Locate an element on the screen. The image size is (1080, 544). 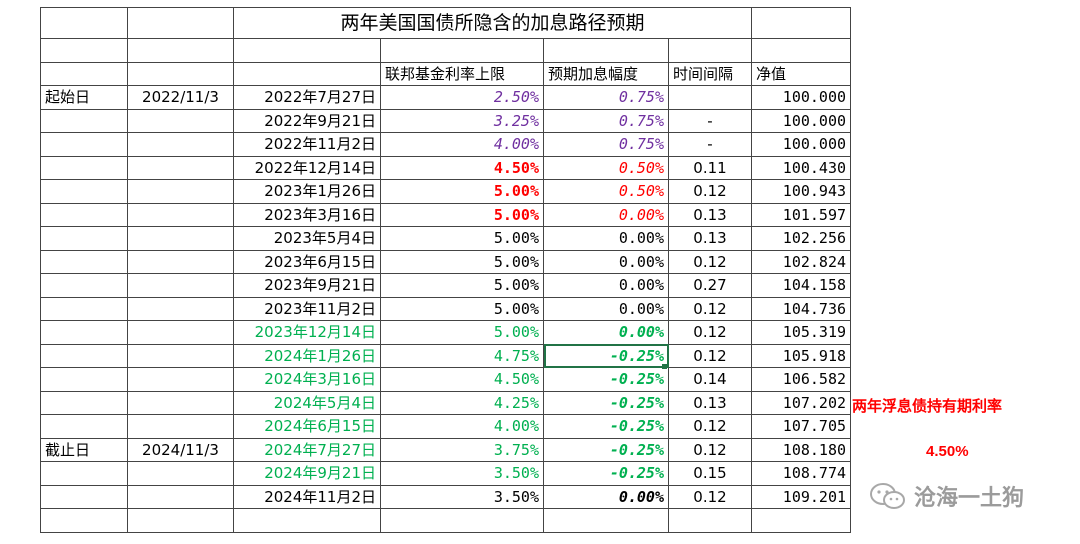
date-cell: 2024年11月2日 is located at coordinates (307, 496).